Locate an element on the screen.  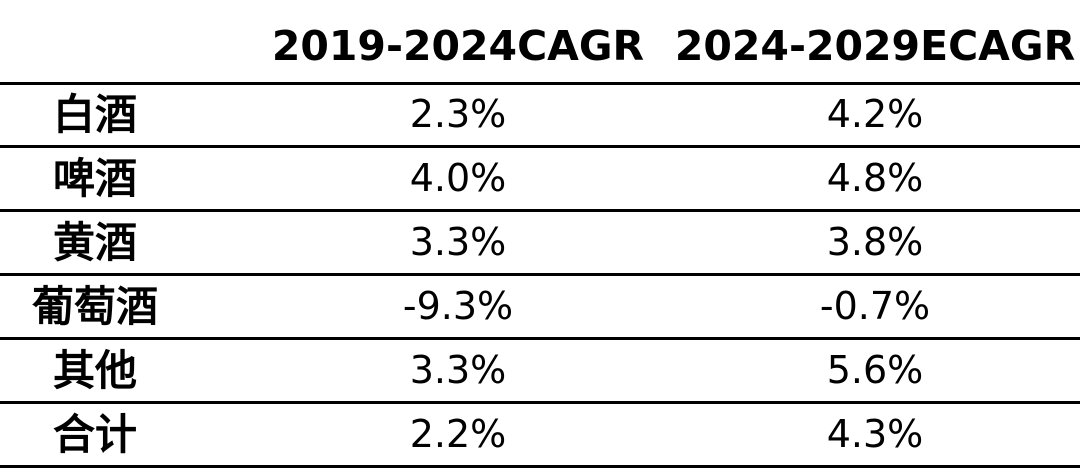
table-row: 啤酒 4.0% 4.8% is located at coordinates (540, 178).